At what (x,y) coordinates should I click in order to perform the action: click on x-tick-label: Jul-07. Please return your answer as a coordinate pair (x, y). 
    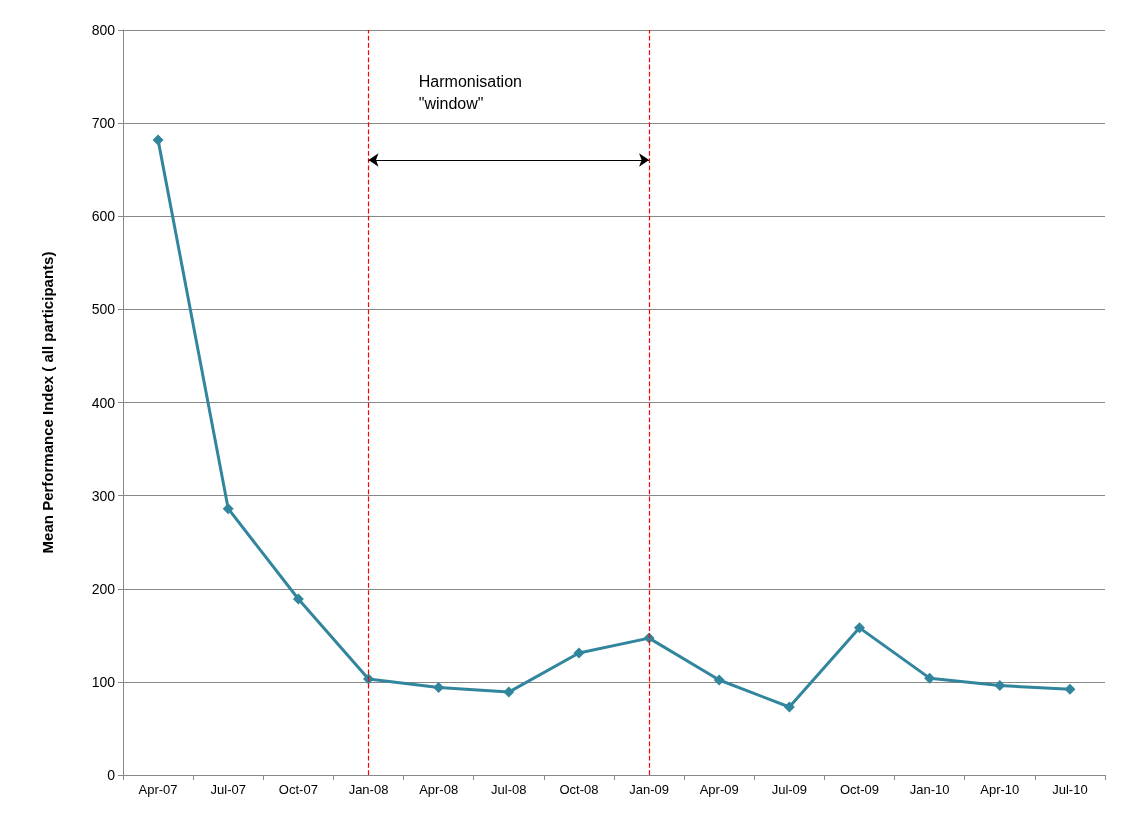
    Looking at the image, I should click on (228, 789).